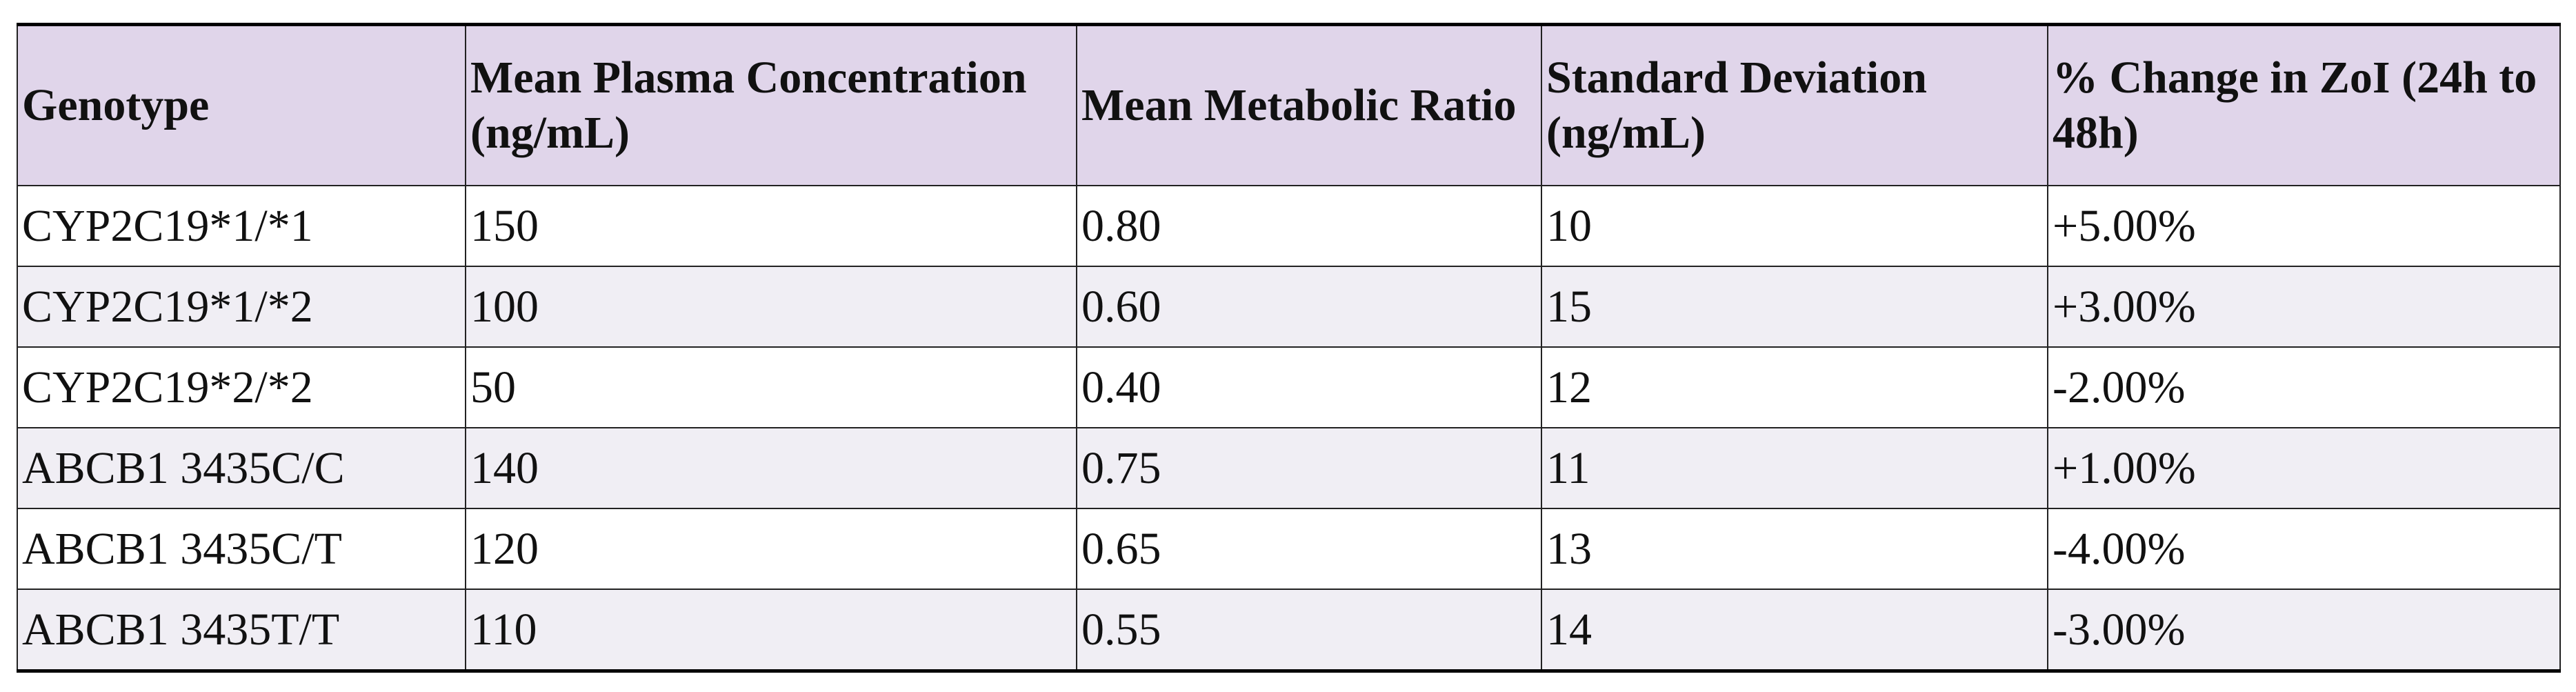 This screenshot has height=692, width=2576. Describe the element at coordinates (771, 226) in the screenshot. I see `table-cell: 150` at that location.